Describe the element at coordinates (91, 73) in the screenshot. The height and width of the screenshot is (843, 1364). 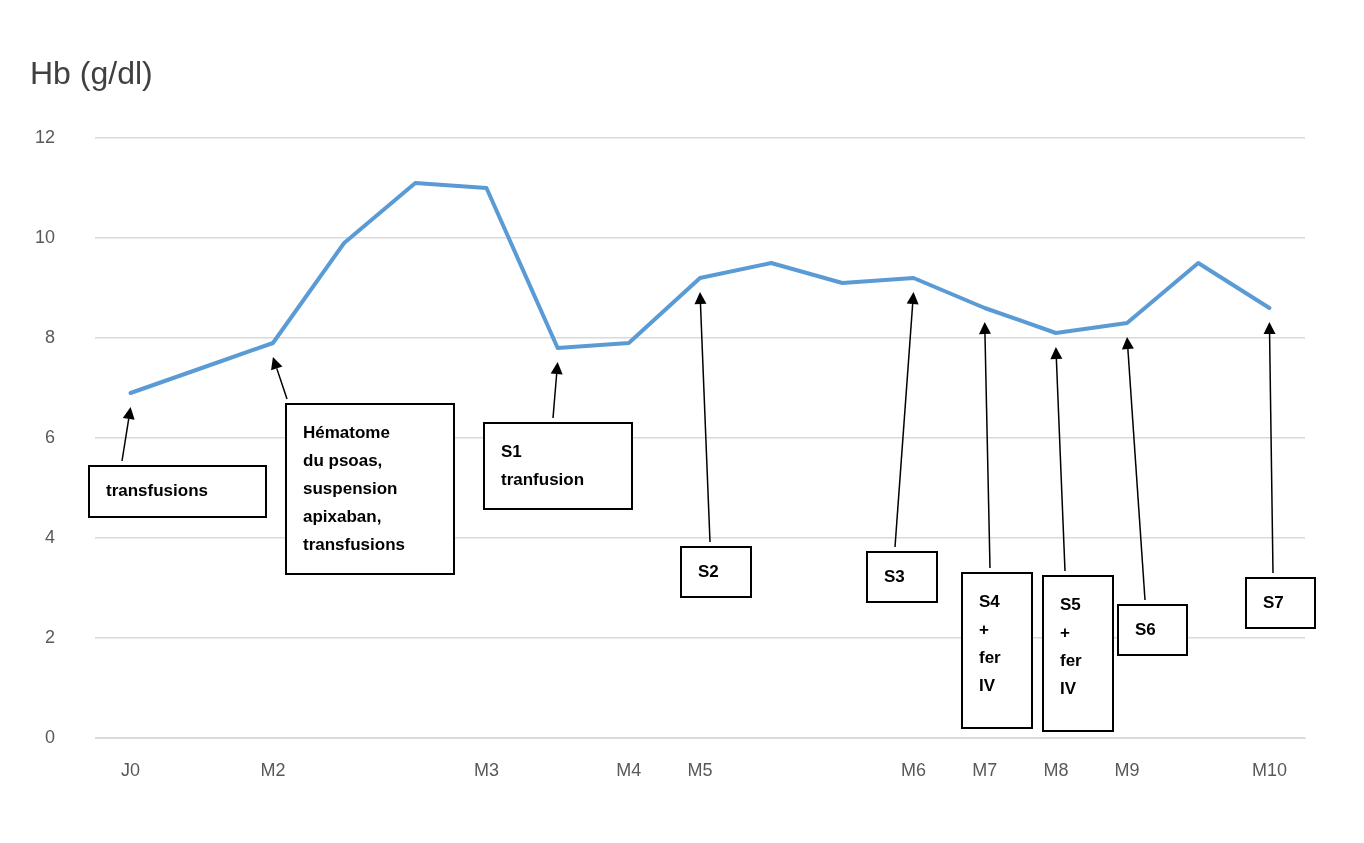
I see `y-axis-title: Hb (g/dl)` at that location.